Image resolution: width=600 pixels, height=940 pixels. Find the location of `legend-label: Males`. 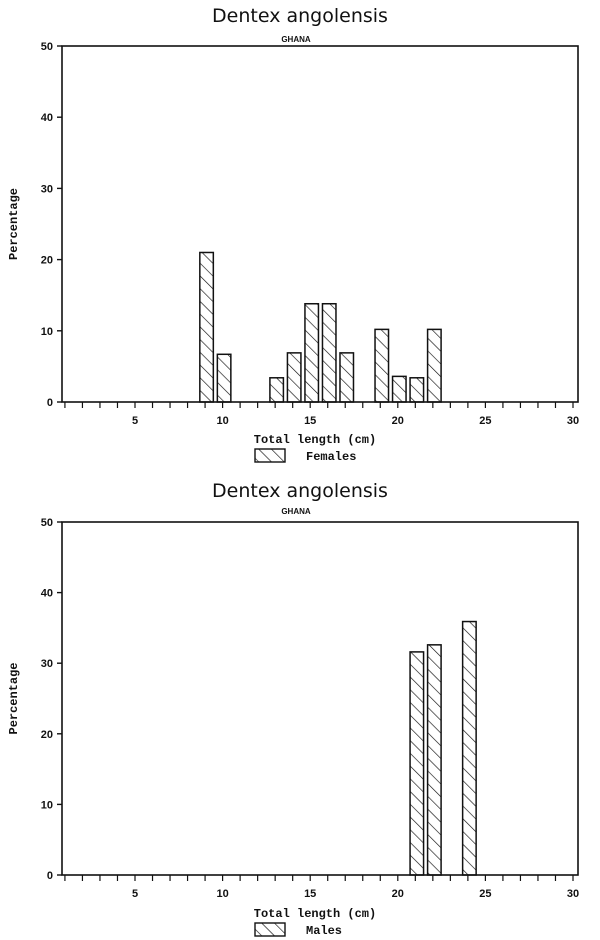

legend-label: Males is located at coordinates (324, 931).